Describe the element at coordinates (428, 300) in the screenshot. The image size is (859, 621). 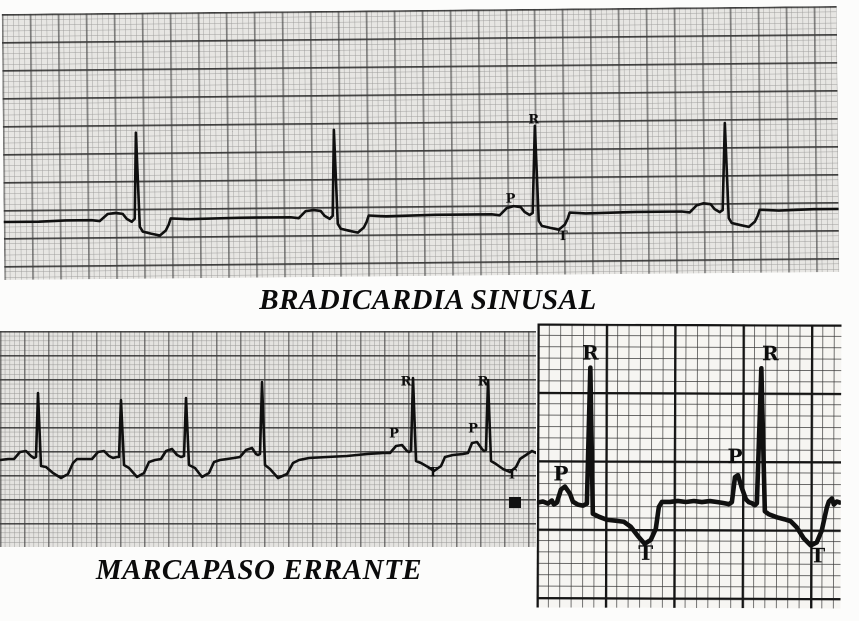
I see `caption-bradicardia-sinusal: BRADICARDIA SINUSAL` at that location.